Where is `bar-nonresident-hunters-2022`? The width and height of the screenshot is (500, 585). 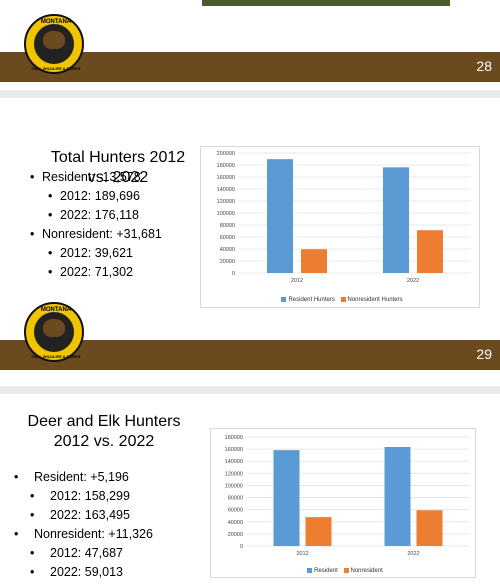 bar-nonresident-hunters-2022 is located at coordinates (430, 251).